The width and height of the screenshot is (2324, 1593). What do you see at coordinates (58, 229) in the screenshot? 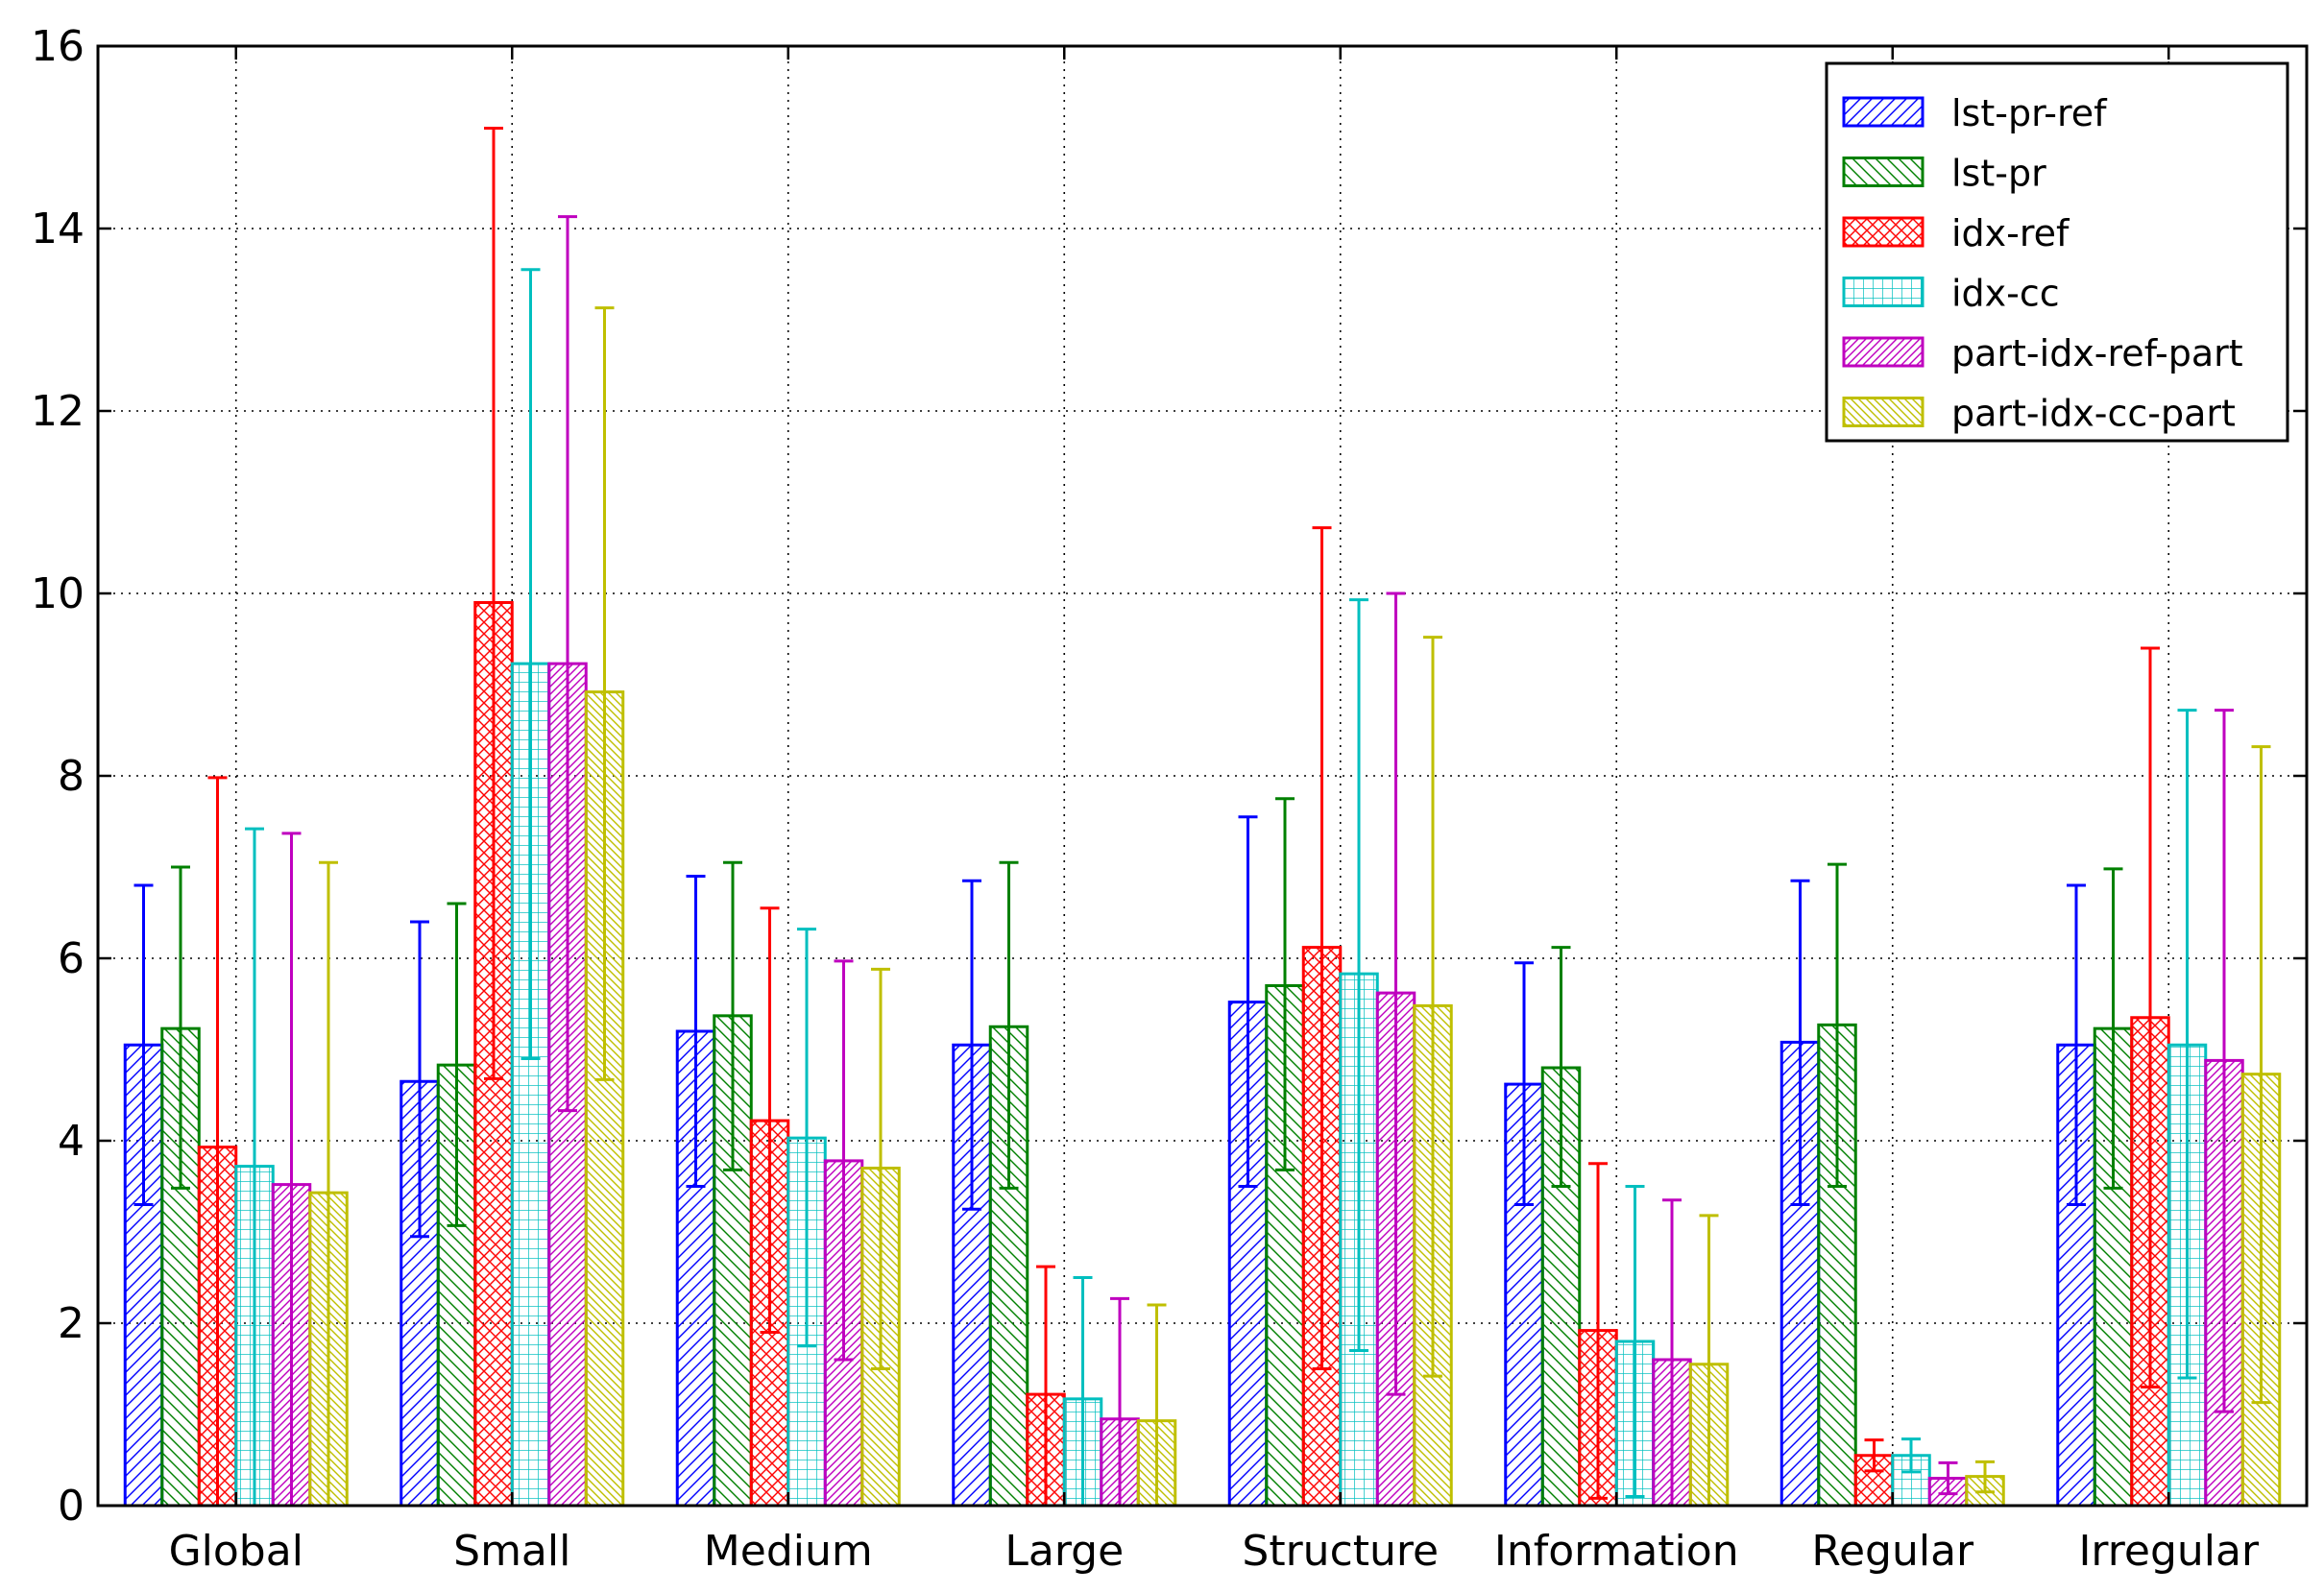
I see `y-tick-label: 14` at bounding box center [58, 229].